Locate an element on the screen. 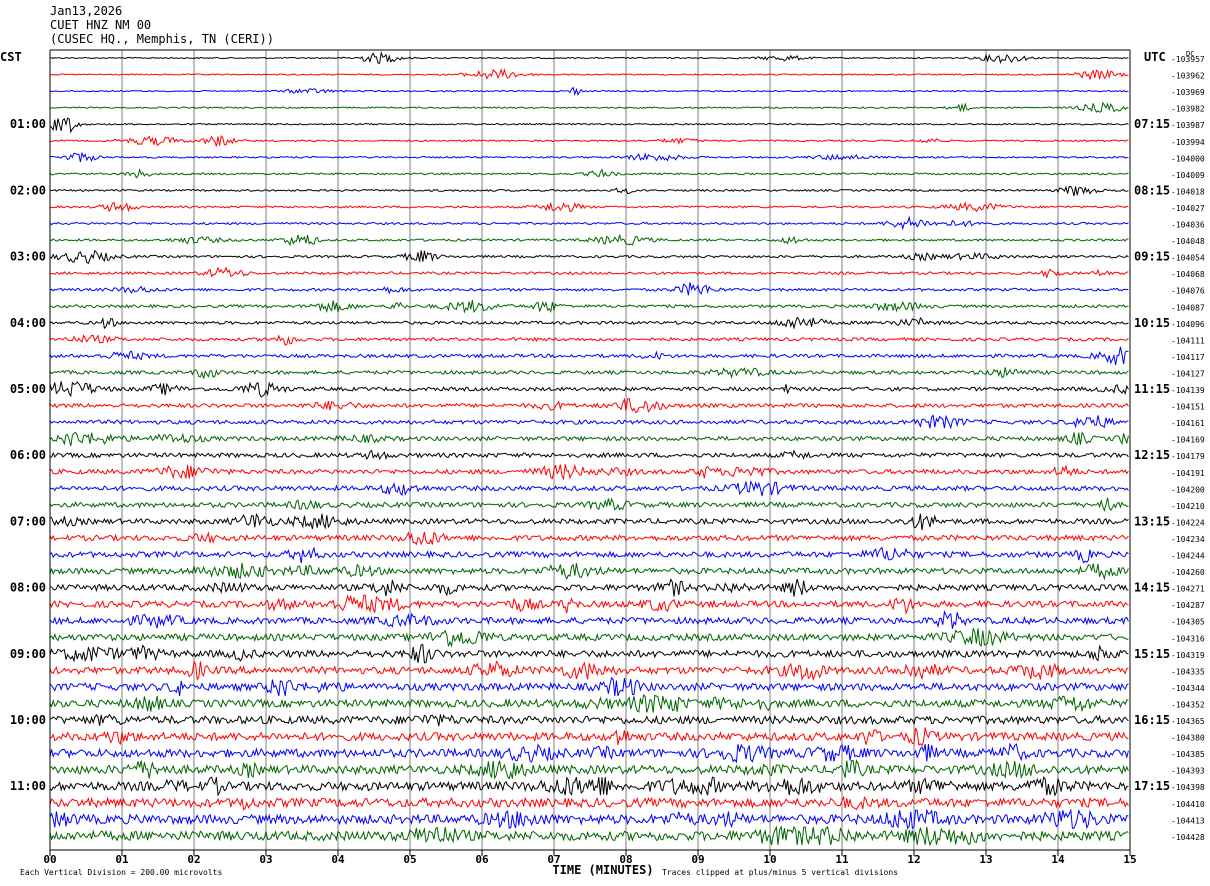 The width and height of the screenshot is (1210, 886). utc-hour-label: 17:15 is located at coordinates (1152, 786).